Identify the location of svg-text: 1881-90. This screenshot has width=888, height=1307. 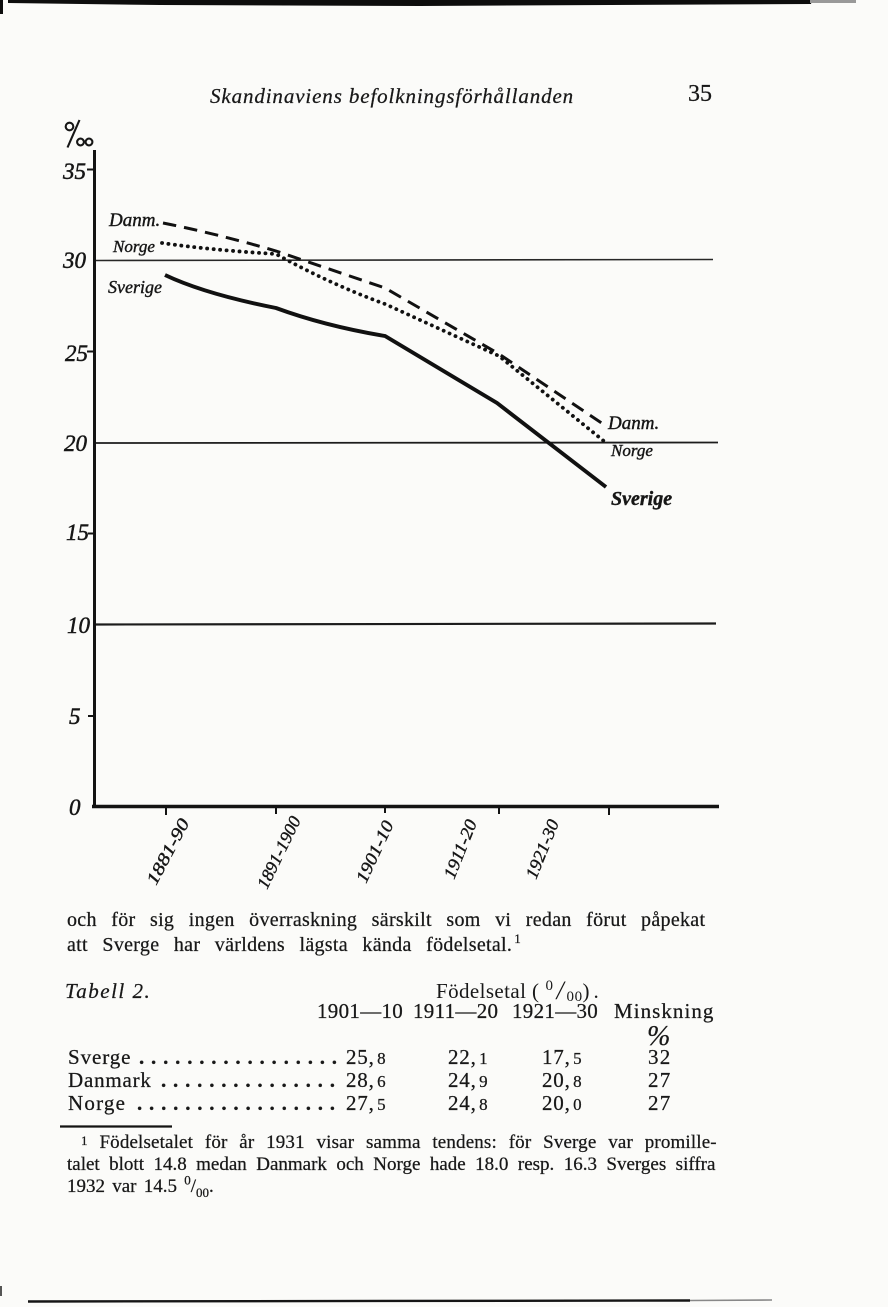
(168, 851).